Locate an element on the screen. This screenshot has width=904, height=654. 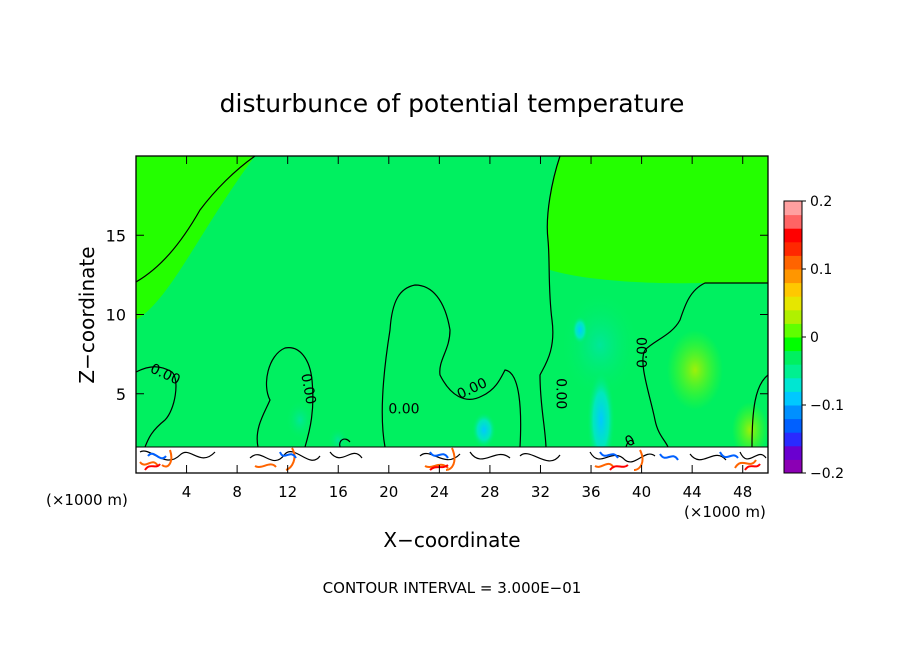
x-tick-label: 32 is located at coordinates (540, 492).